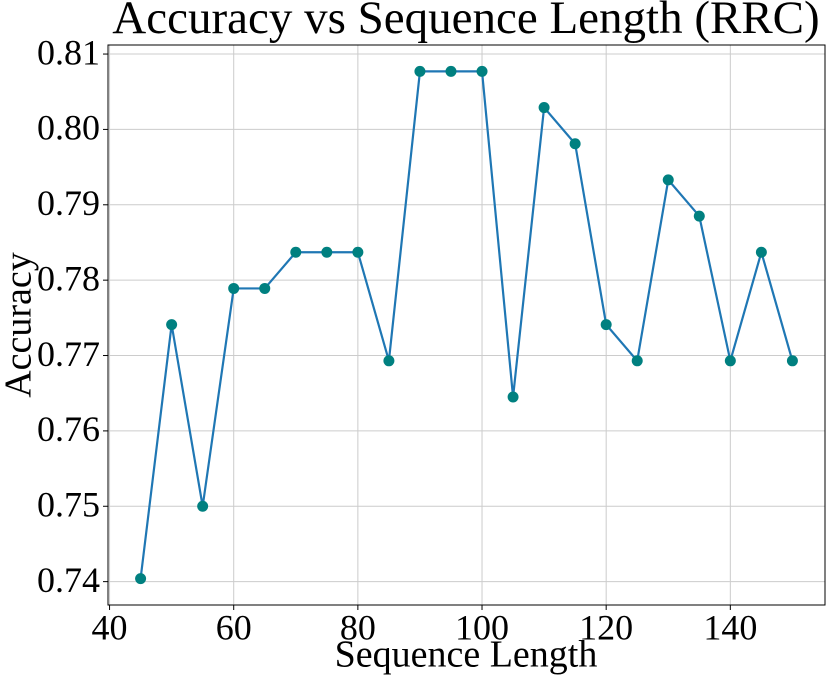 The height and width of the screenshot is (684, 830). I want to click on y-tick-label: 0.77, so click(68, 354).